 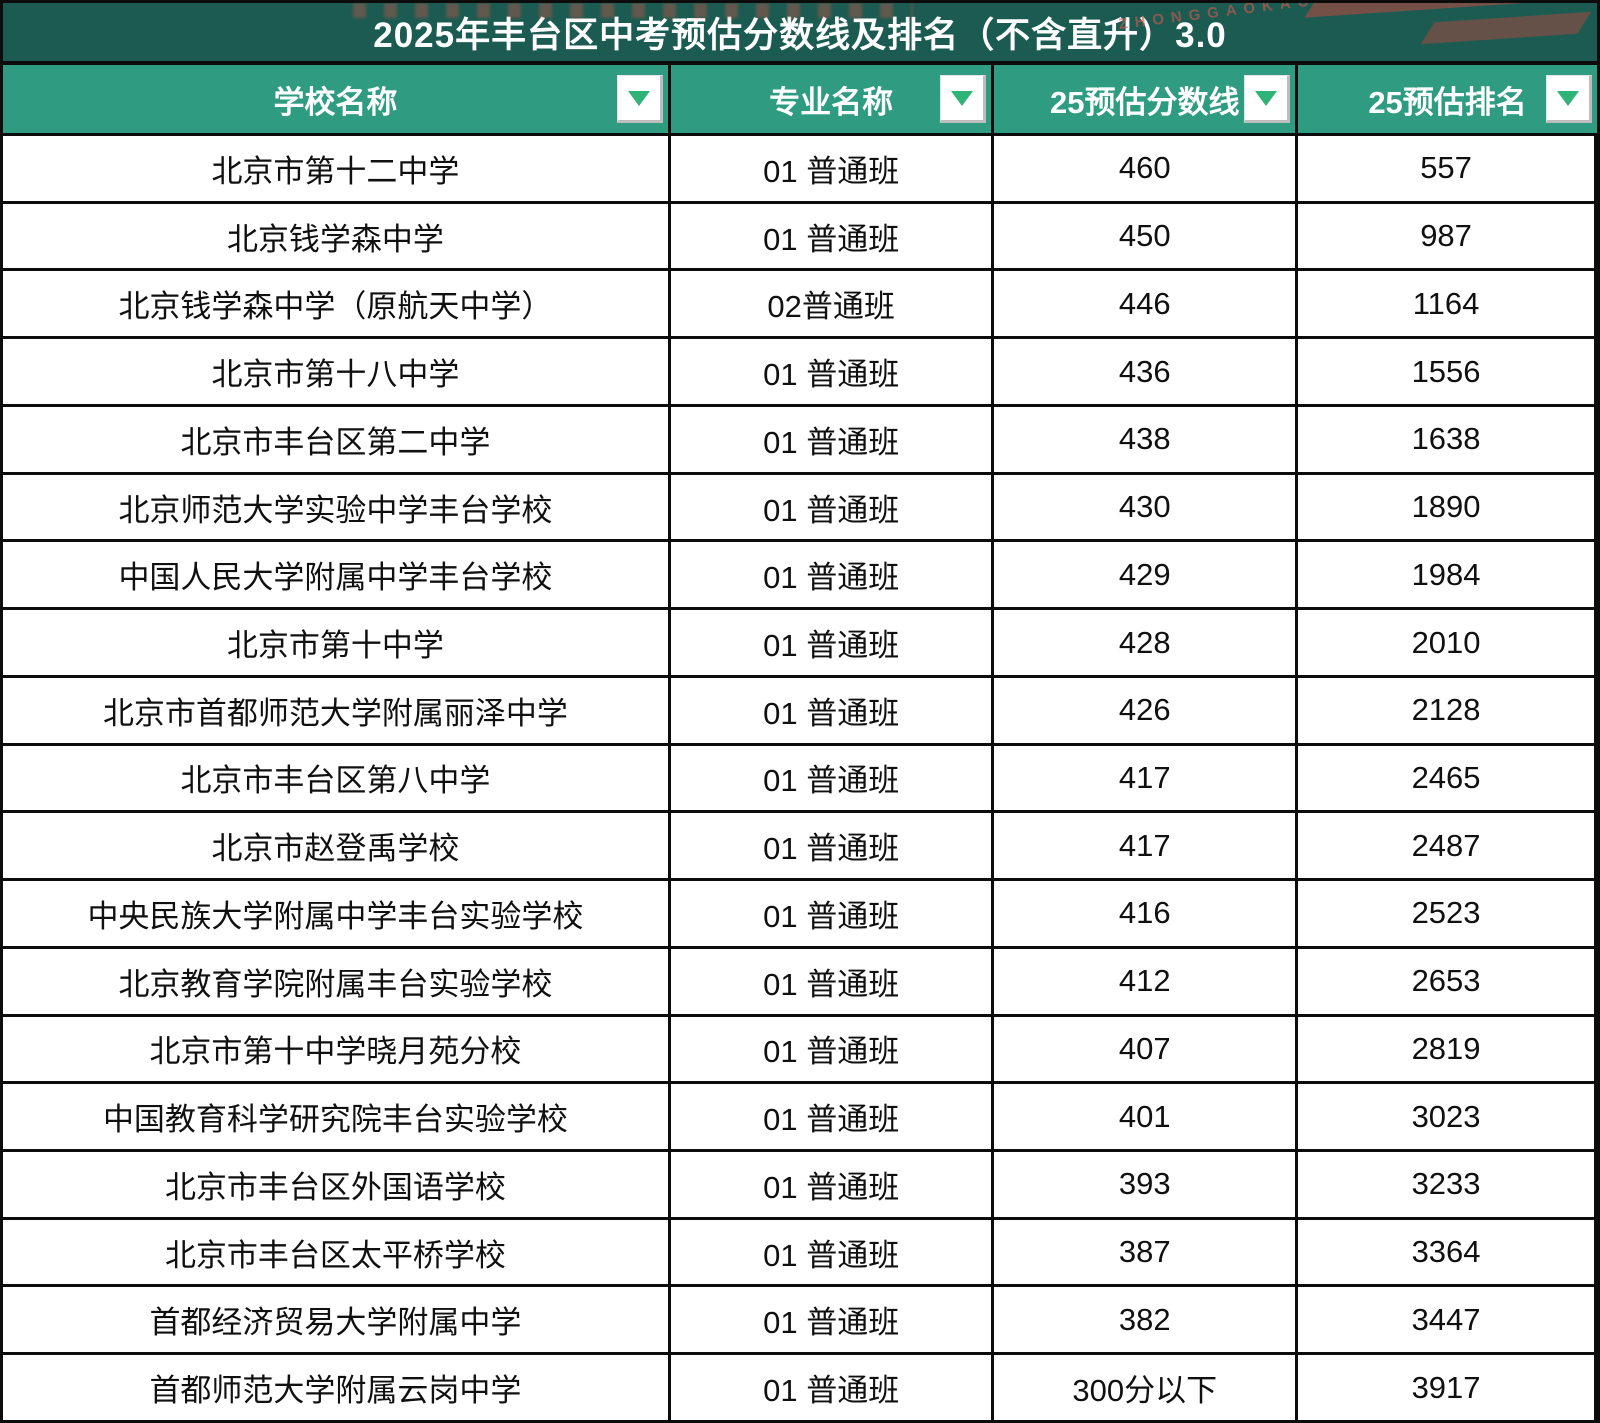 I want to click on table-row: 中国人民大学附属中学丰台学校 01 普通班 429 1984, so click(x=800, y=576).